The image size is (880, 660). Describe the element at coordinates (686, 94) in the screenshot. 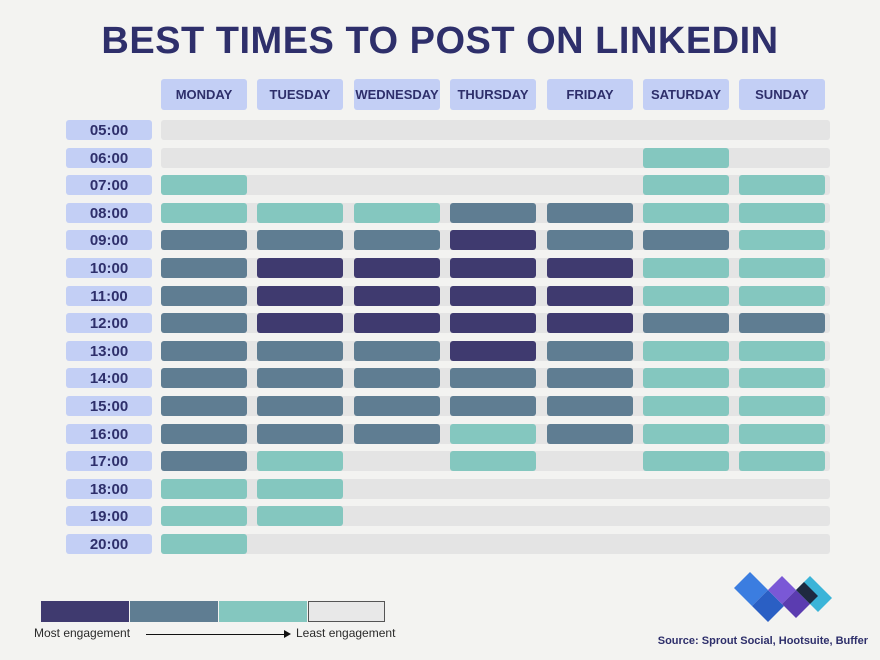

I see `day-header-saturday: SATURDAY` at that location.